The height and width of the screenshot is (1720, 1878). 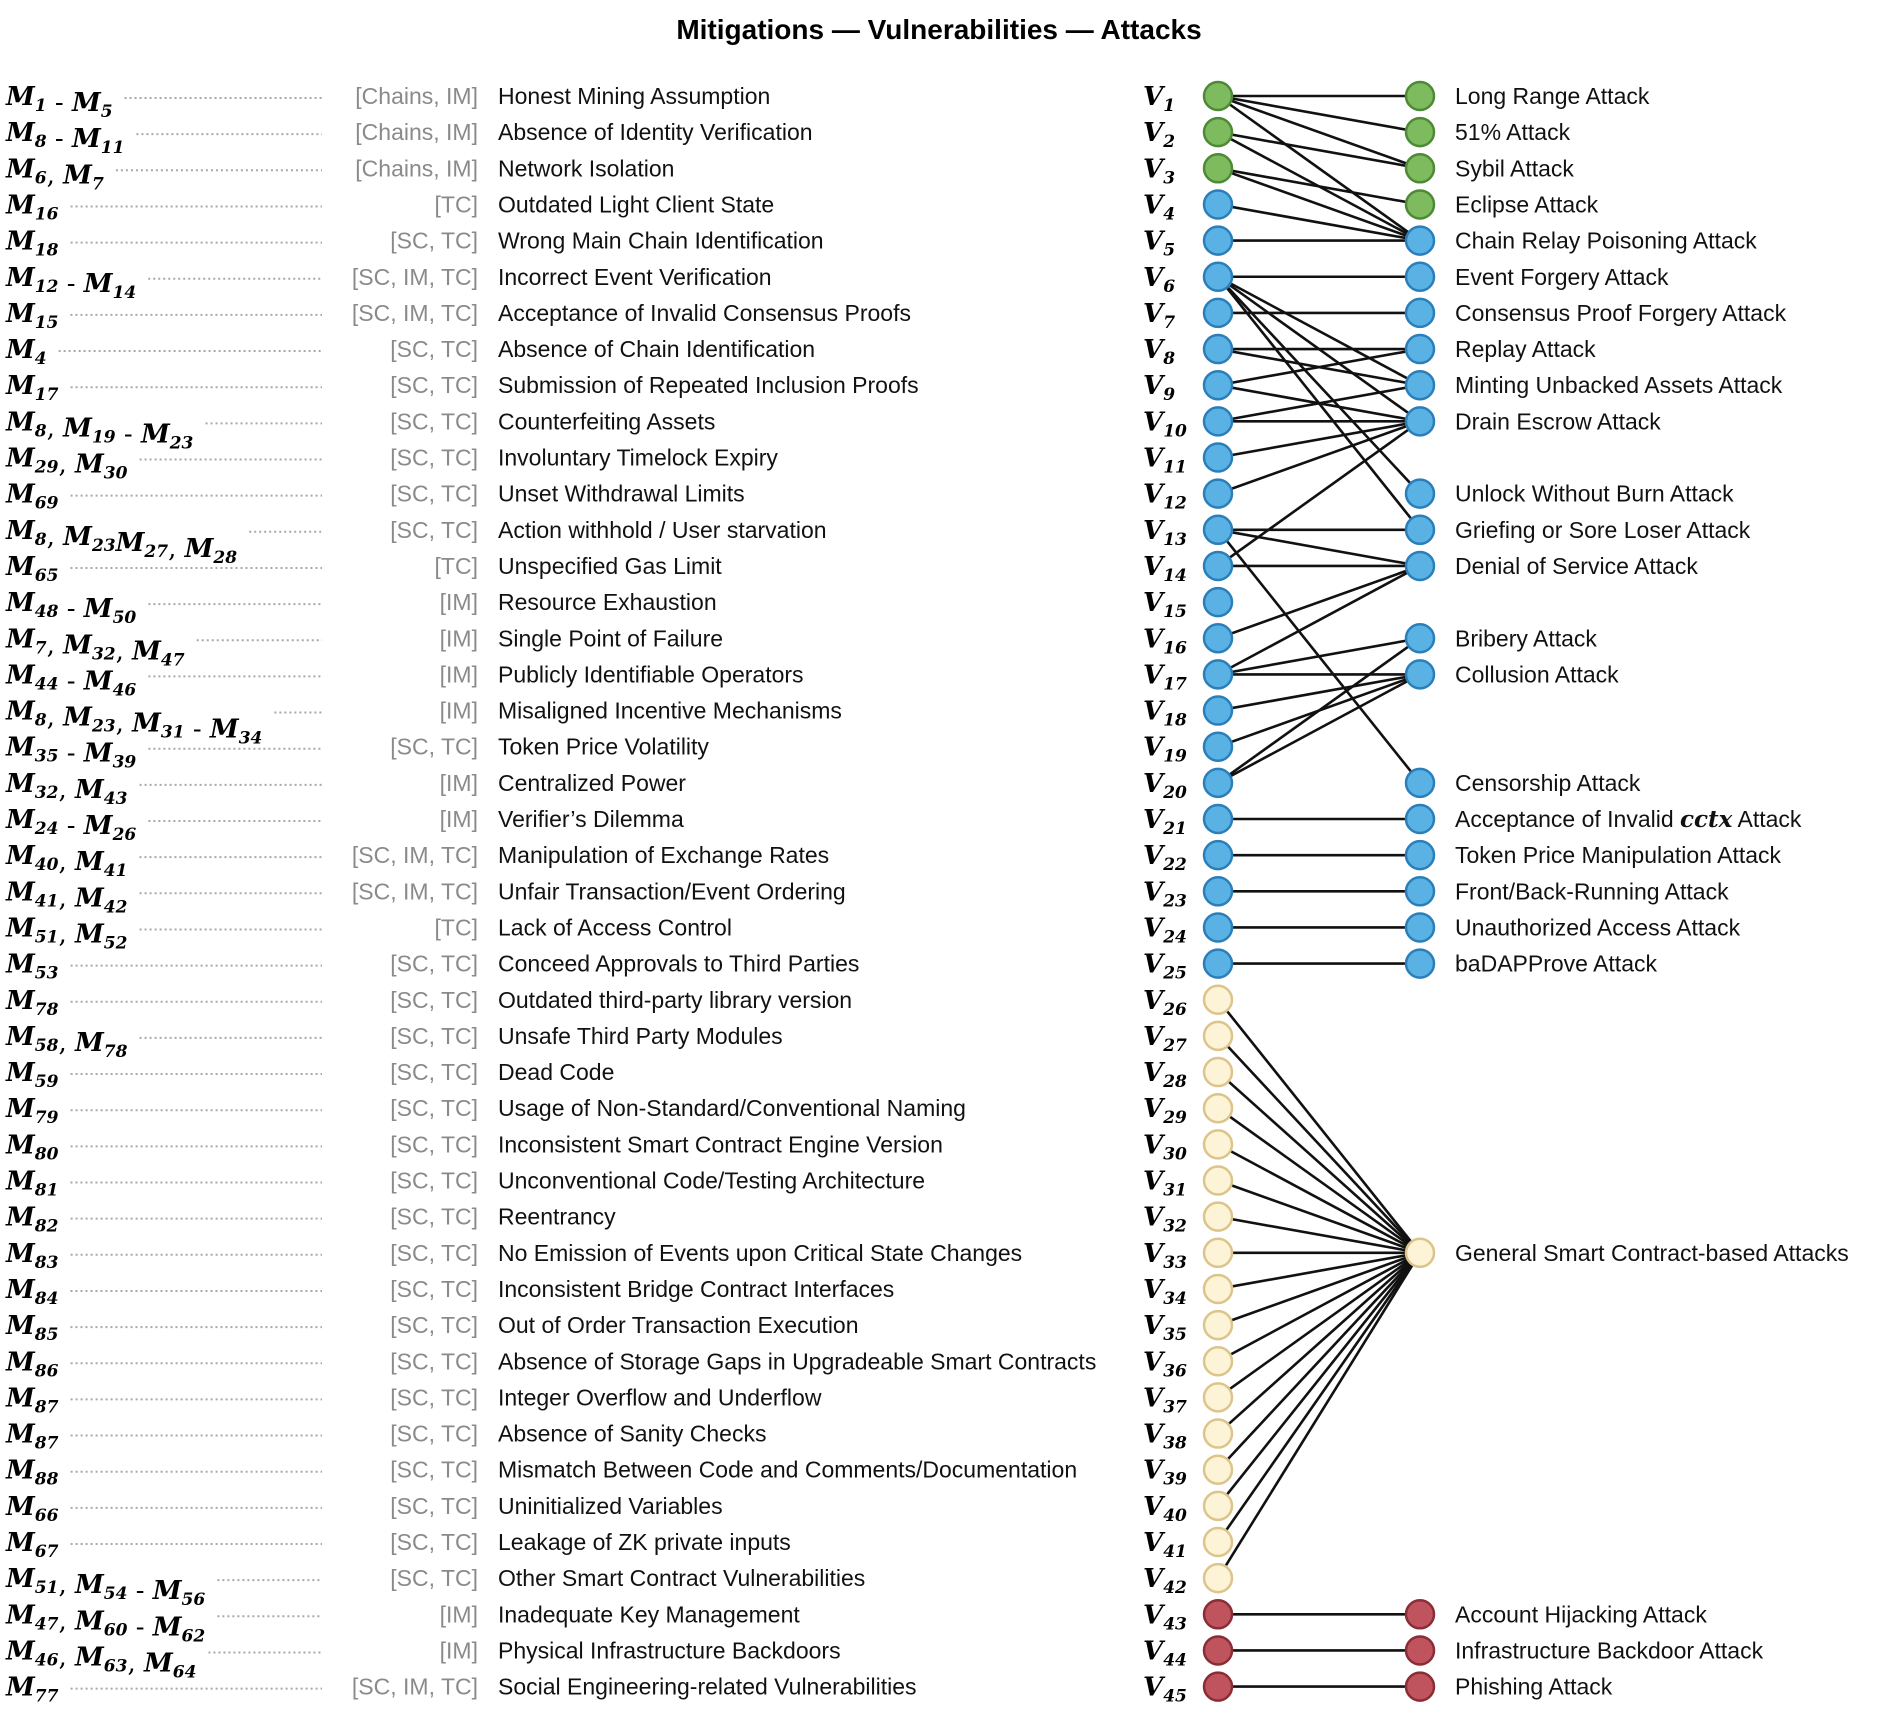 What do you see at coordinates (655, 132) in the screenshot?
I see `vulnerability-name: Absence of Identity Verification` at bounding box center [655, 132].